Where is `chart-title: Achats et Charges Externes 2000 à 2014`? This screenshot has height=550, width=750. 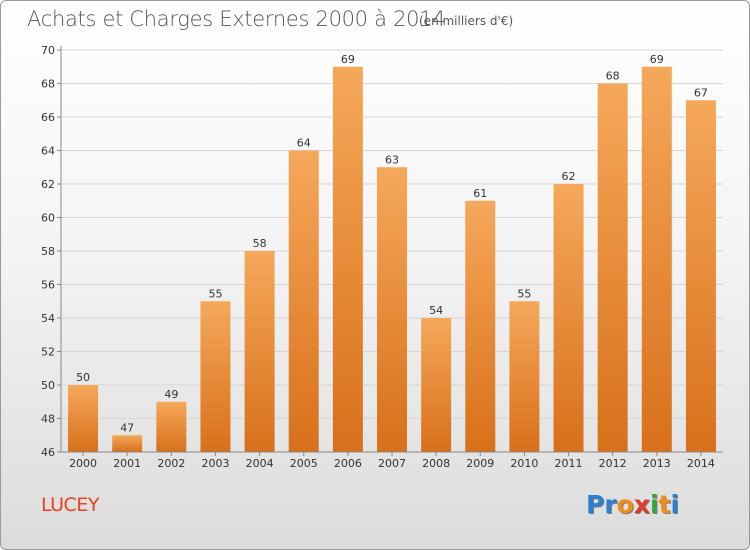
chart-title: Achats et Charges Externes 2000 à 2014 is located at coordinates (236, 19).